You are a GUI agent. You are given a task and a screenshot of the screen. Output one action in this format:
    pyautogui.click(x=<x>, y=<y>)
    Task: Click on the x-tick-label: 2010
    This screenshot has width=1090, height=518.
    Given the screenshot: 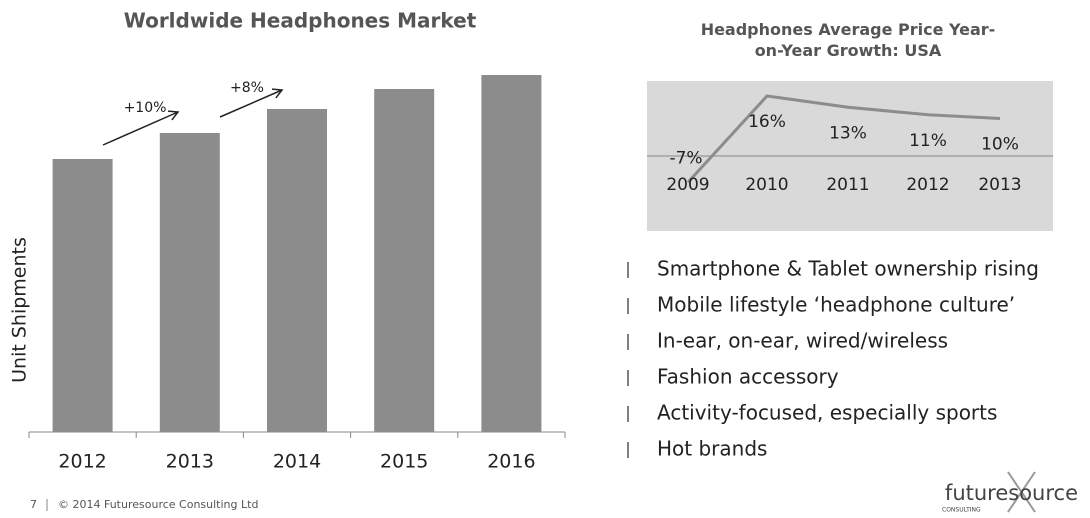 What is the action you would take?
    pyautogui.click(x=766, y=185)
    